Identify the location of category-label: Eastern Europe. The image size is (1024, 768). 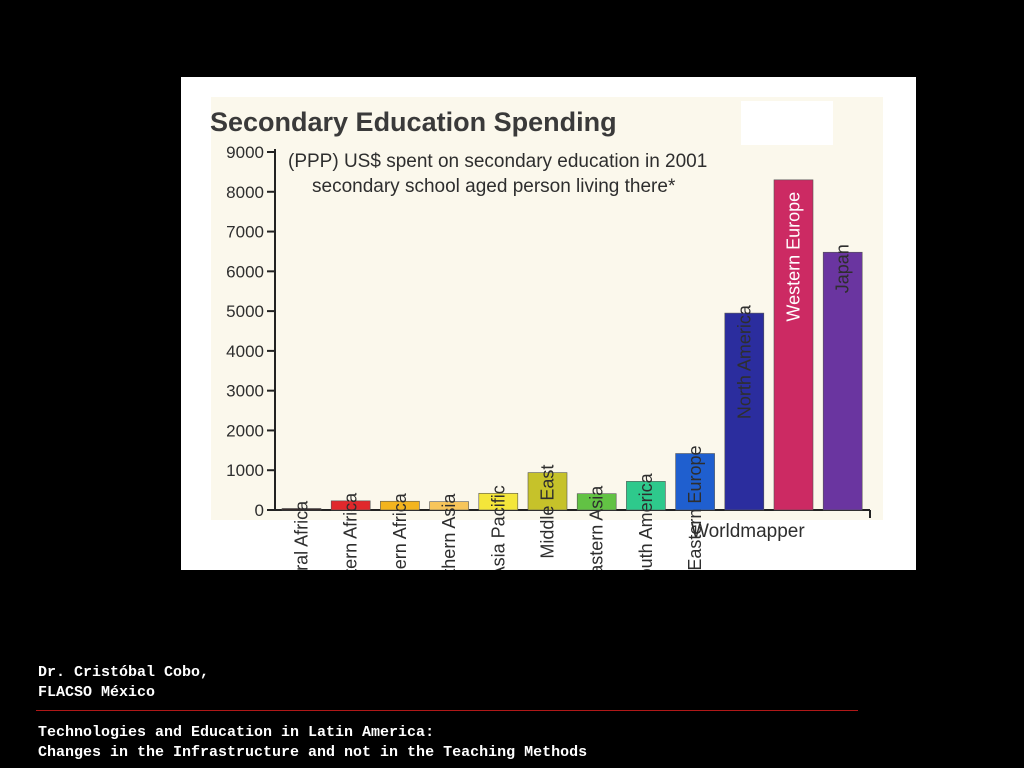
(695, 508).